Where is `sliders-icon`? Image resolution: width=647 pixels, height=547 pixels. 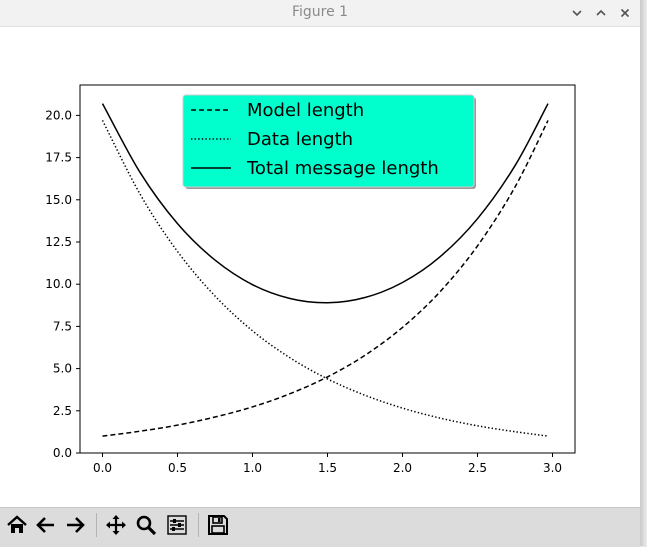
sliders-icon is located at coordinates (177, 525).